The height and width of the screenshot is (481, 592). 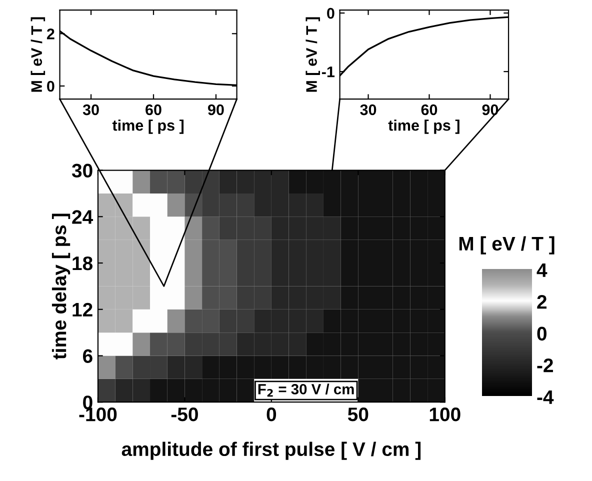 What do you see at coordinates (82, 309) in the screenshot?
I see `y-tick-label: 12` at bounding box center [82, 309].